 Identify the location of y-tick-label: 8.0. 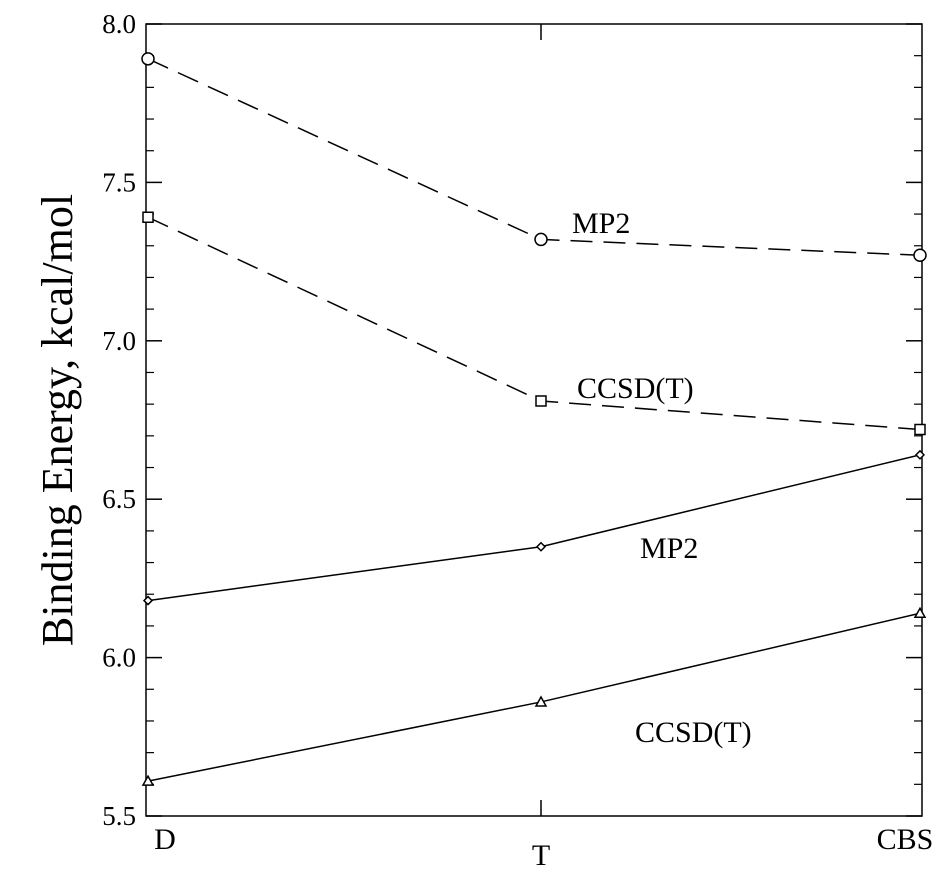
(119, 24).